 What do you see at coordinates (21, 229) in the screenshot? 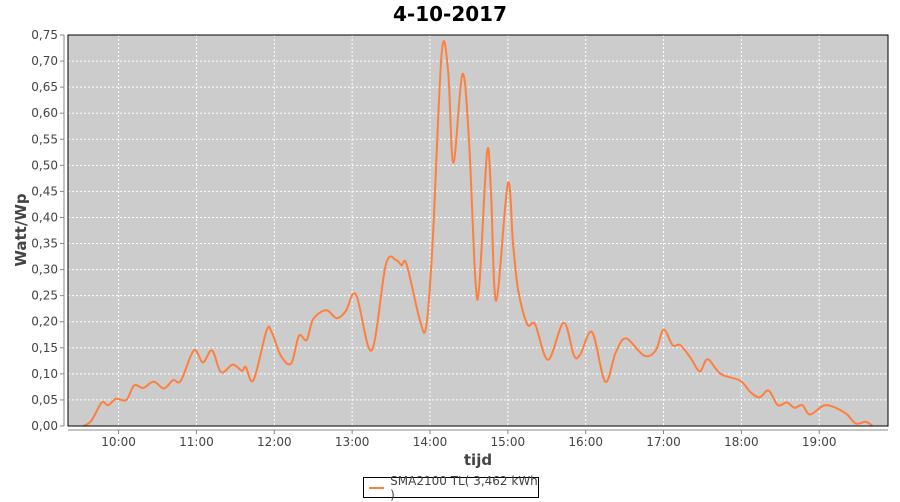
I see `y-axis-label: Watt/Wp` at bounding box center [21, 229].